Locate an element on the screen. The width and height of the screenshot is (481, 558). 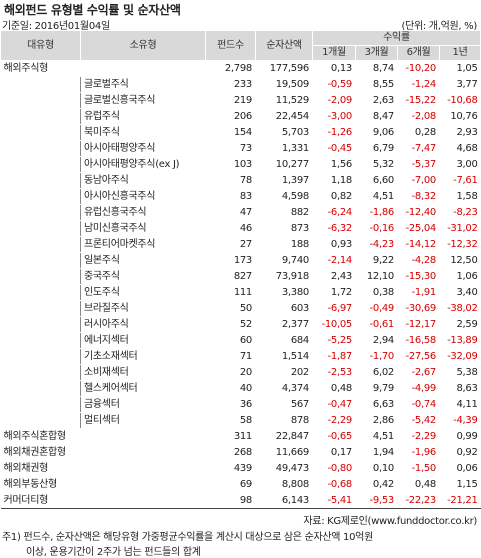
return-6m-cell: -15,30 is located at coordinates (418, 276).